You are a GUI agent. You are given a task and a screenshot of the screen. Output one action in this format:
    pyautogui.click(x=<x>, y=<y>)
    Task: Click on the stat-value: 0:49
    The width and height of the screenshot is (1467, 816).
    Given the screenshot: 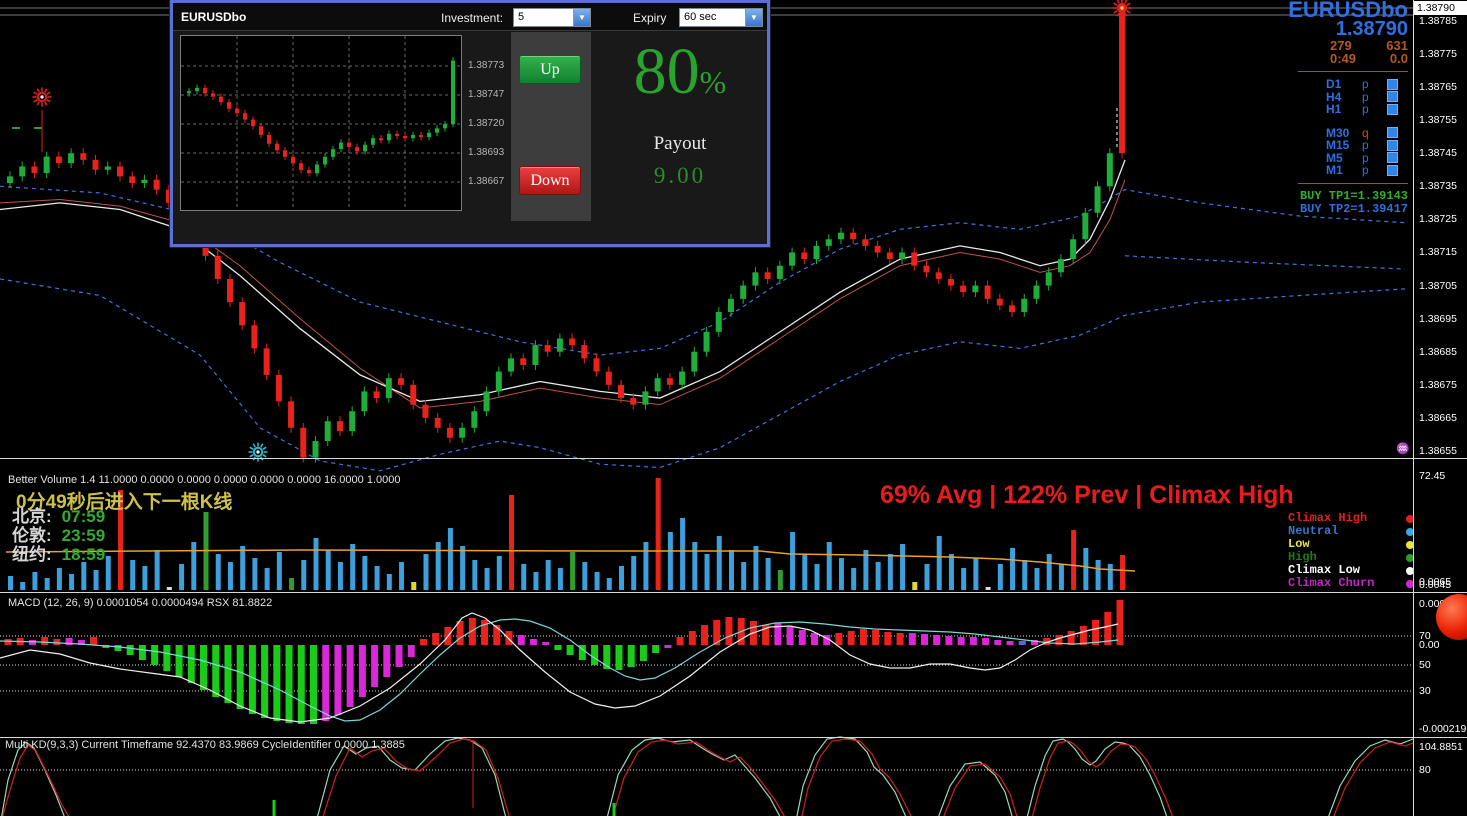 What is the action you would take?
    pyautogui.click(x=1343, y=58)
    